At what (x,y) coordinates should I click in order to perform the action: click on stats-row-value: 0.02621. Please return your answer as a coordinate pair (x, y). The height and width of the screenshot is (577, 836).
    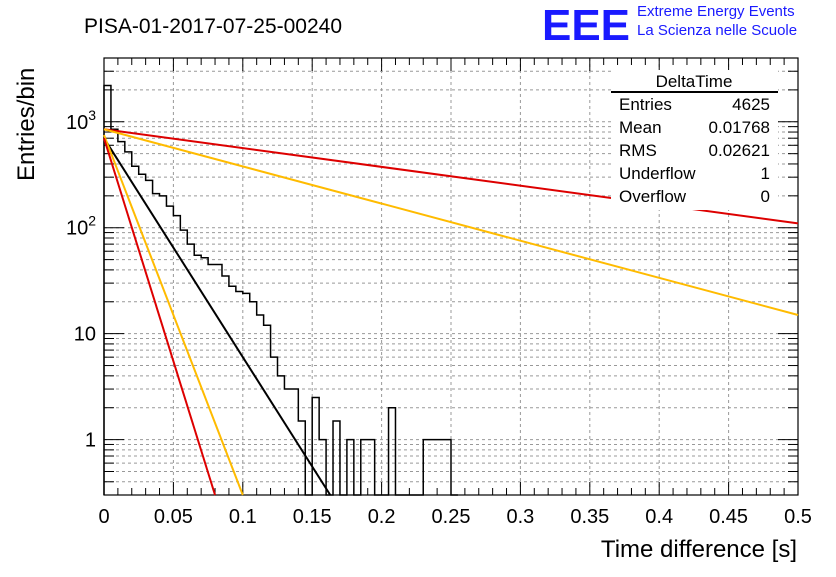
    Looking at the image, I should click on (739, 150).